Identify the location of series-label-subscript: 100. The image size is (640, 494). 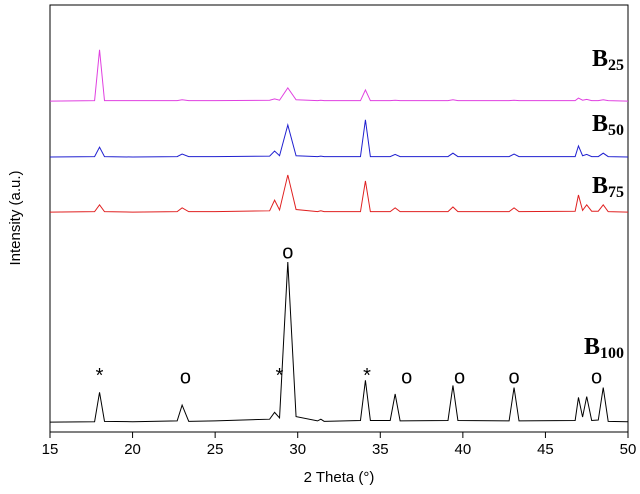
(612, 353).